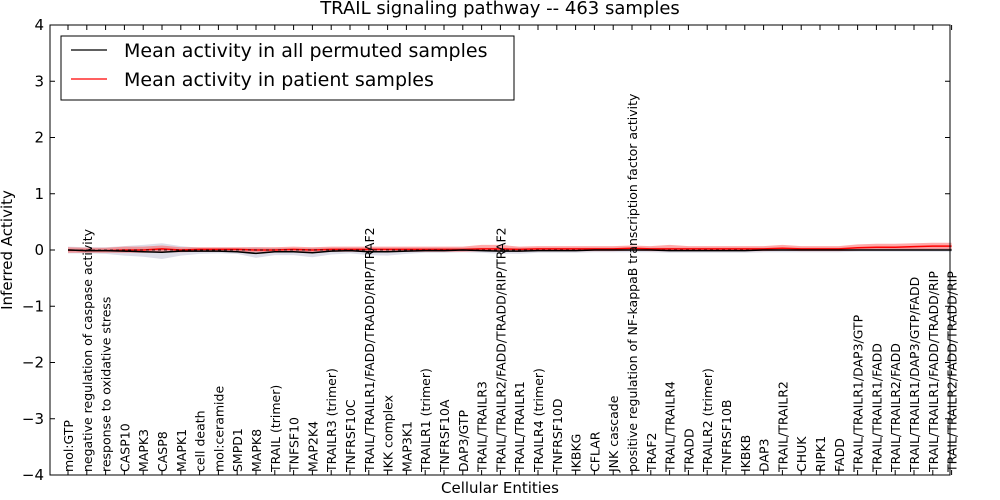  I want to click on category-label: CASP10, so click(124, 447).